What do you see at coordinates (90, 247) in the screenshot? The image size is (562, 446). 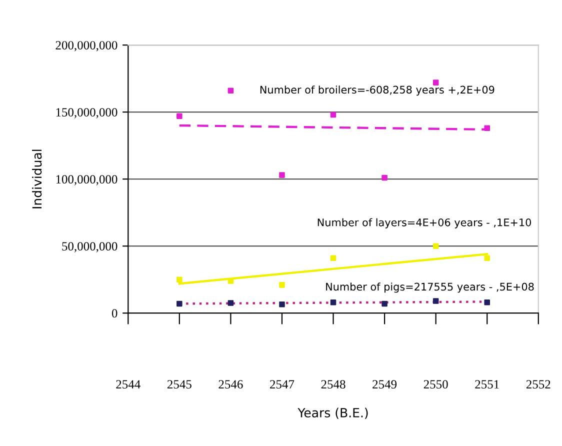 I see `y-tick-label: 50,000,000` at bounding box center [90, 247].